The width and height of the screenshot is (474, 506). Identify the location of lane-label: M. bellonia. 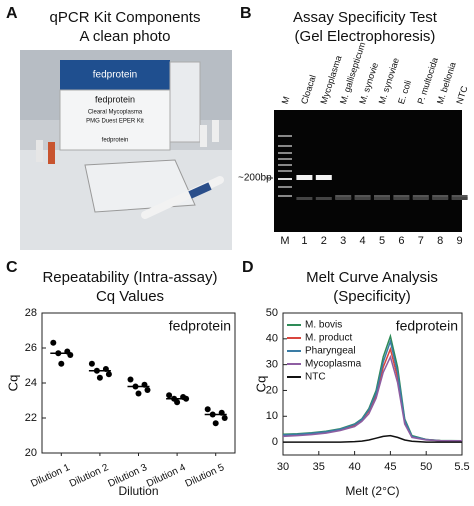
(446, 83).